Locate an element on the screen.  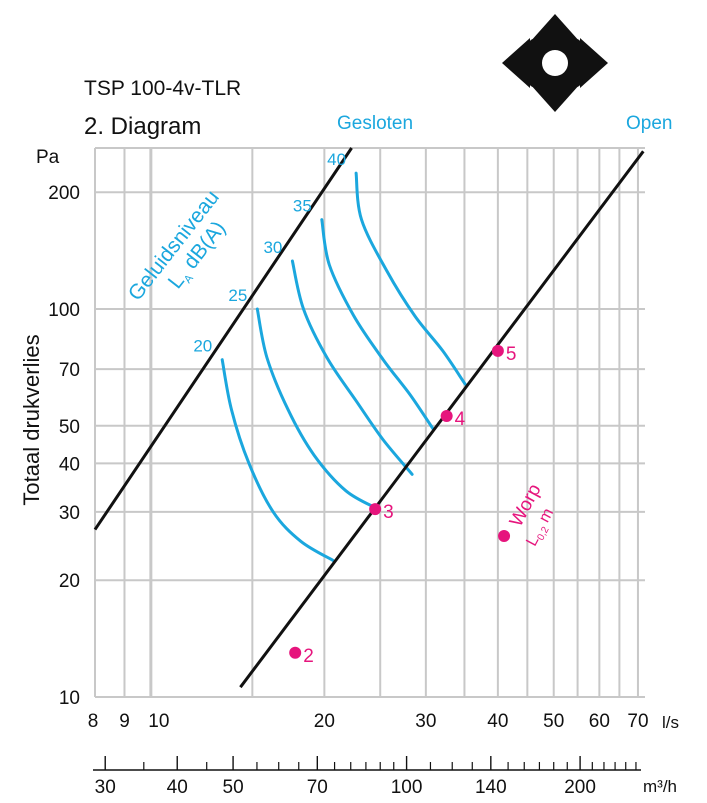
y-tick-label: 10 is located at coordinates (69, 698).